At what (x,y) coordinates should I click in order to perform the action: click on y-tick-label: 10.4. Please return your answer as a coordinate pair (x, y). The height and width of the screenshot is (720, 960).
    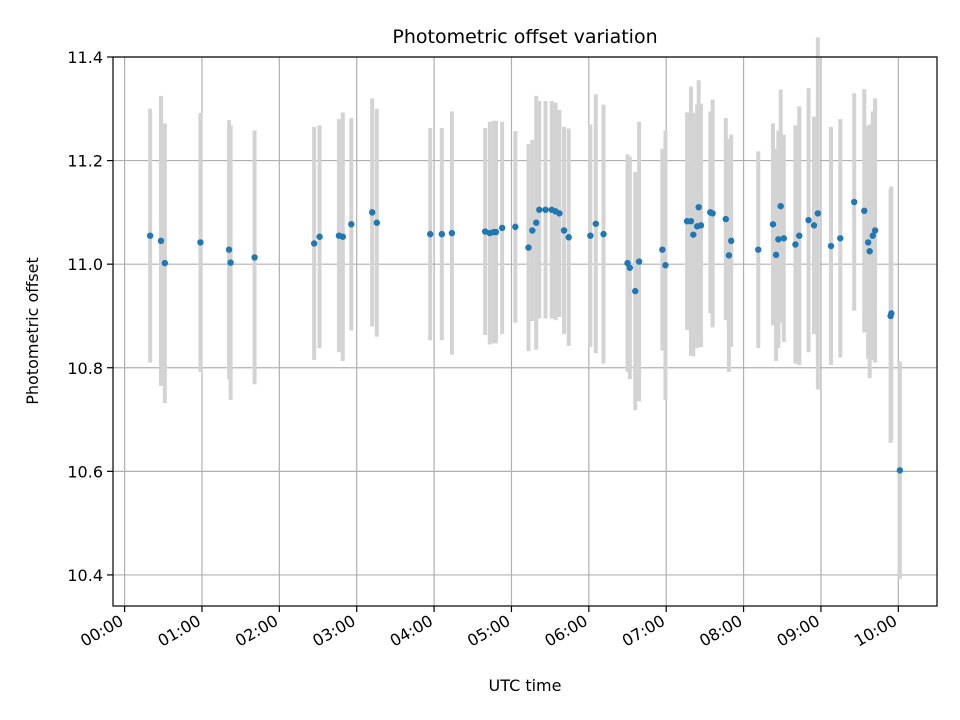
    Looking at the image, I should click on (85, 575).